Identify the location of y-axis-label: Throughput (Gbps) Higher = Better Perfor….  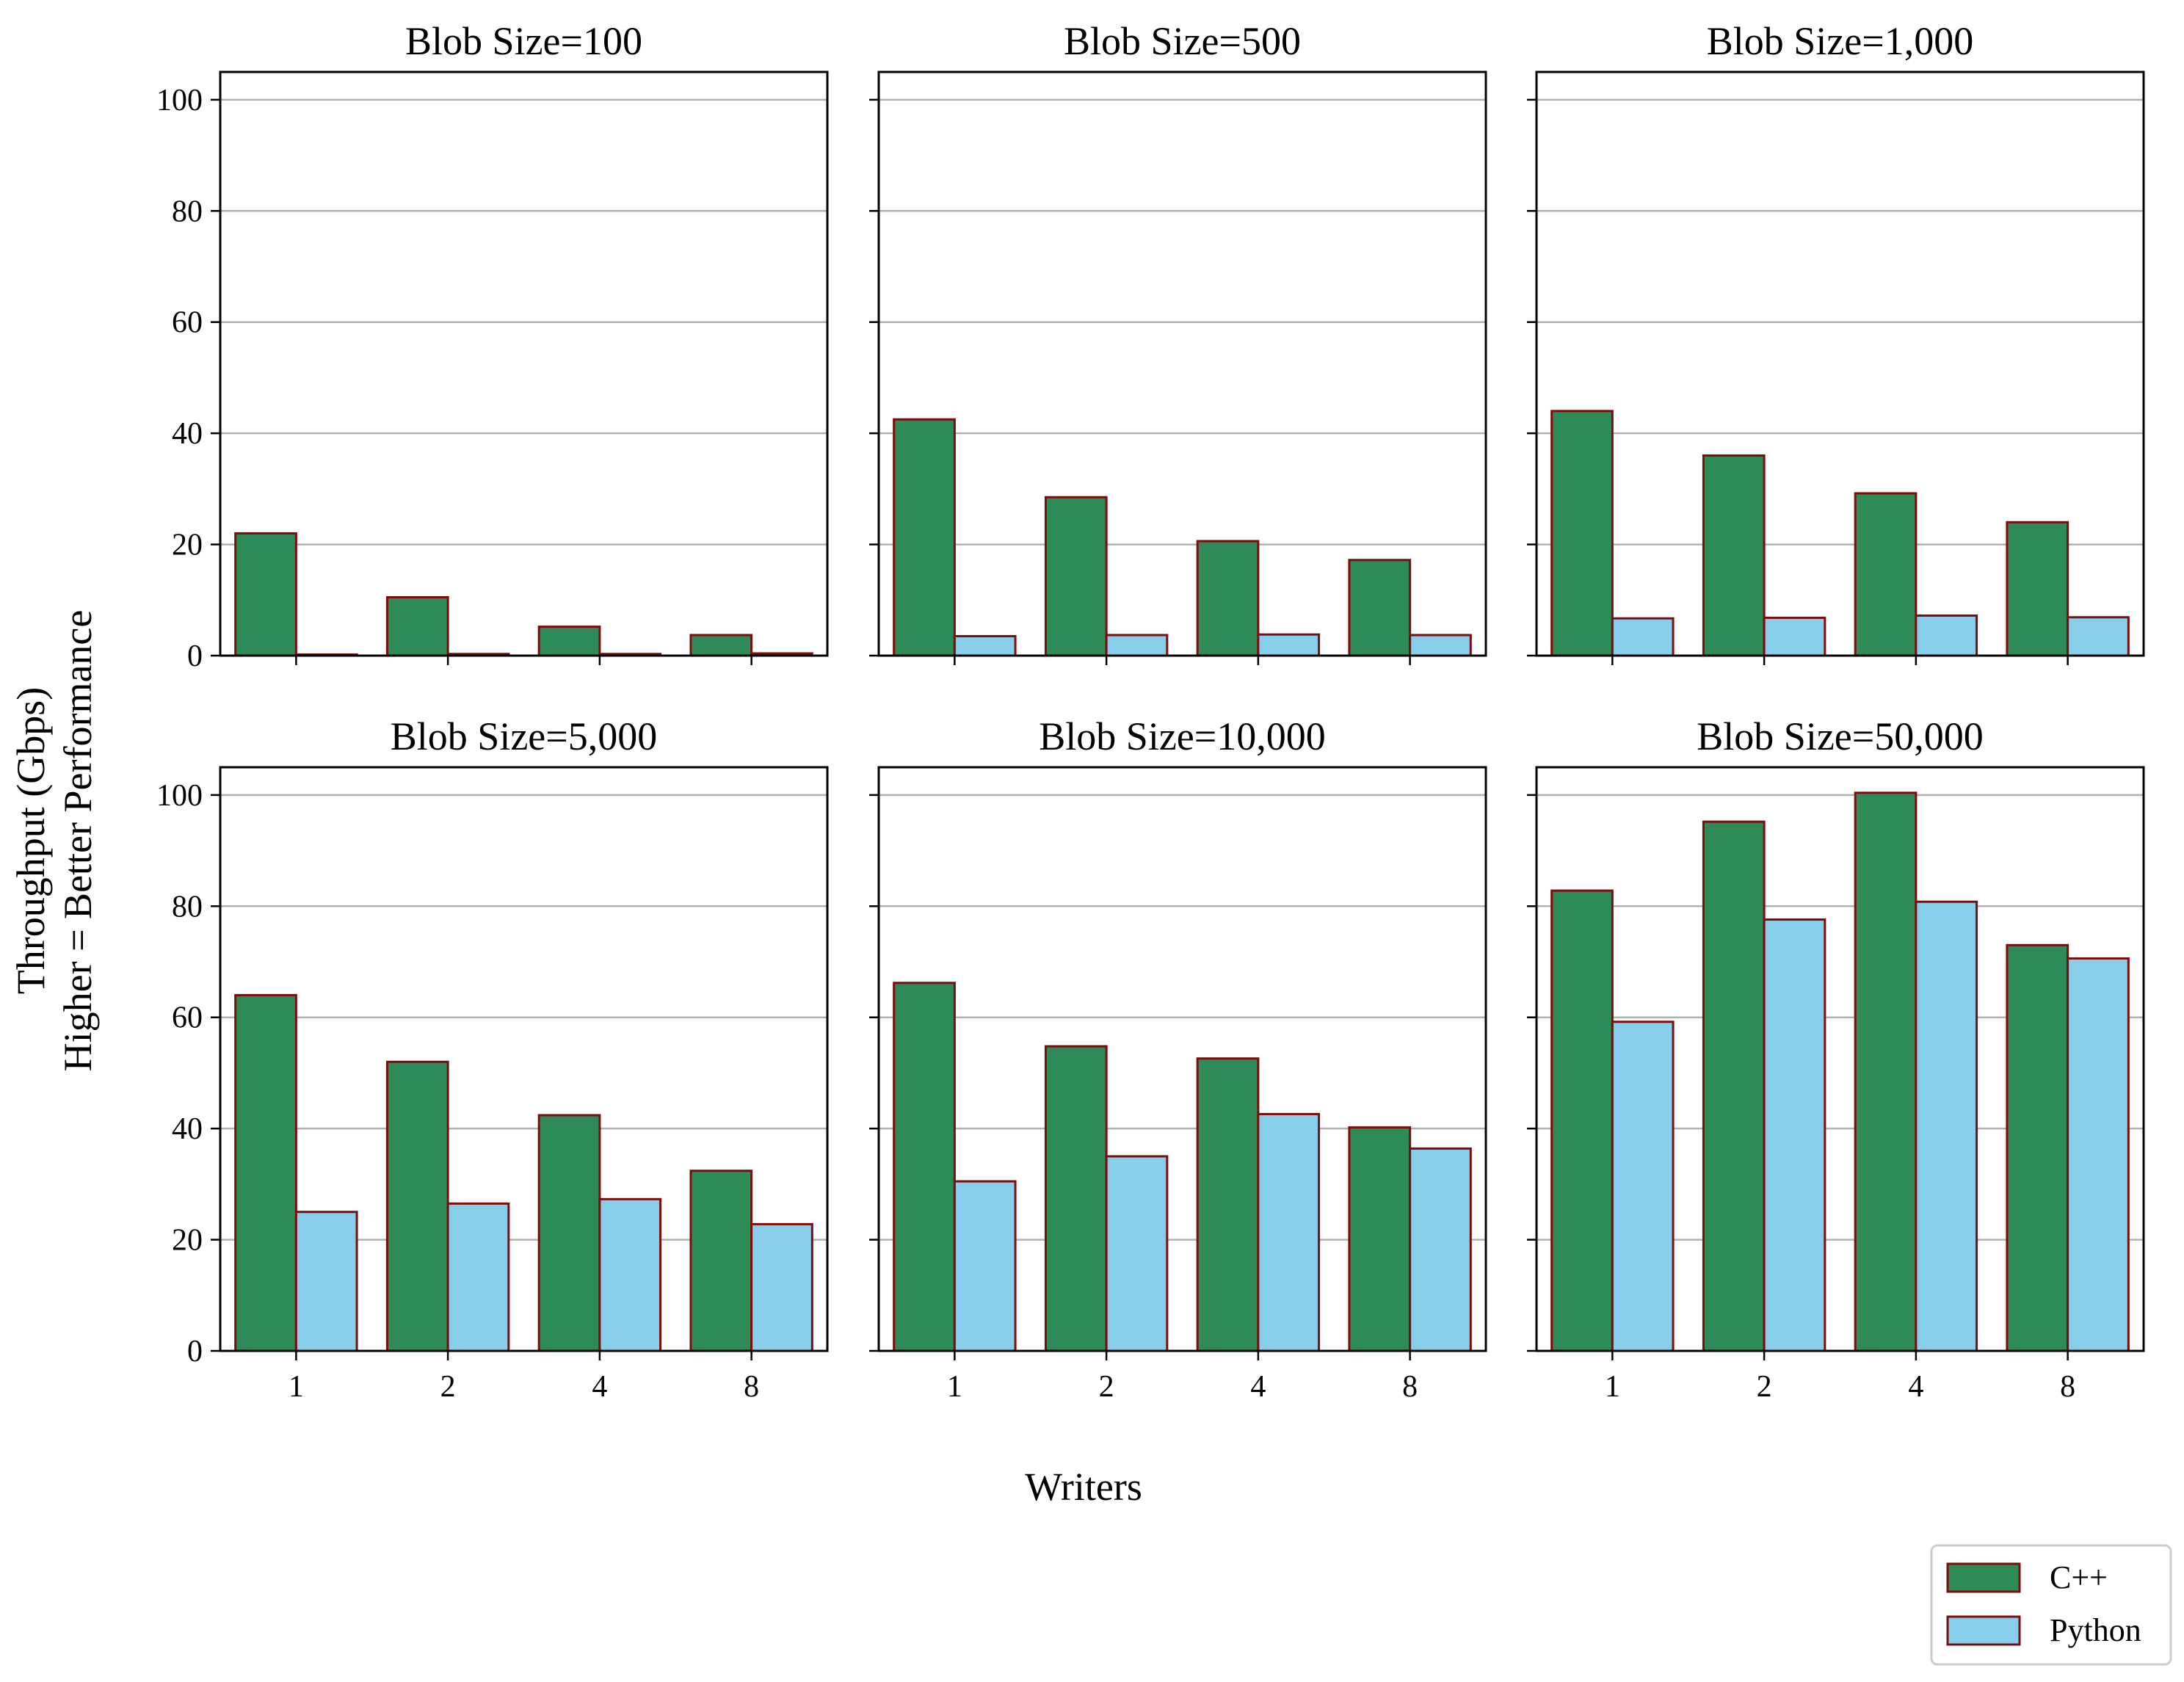
(55, 841).